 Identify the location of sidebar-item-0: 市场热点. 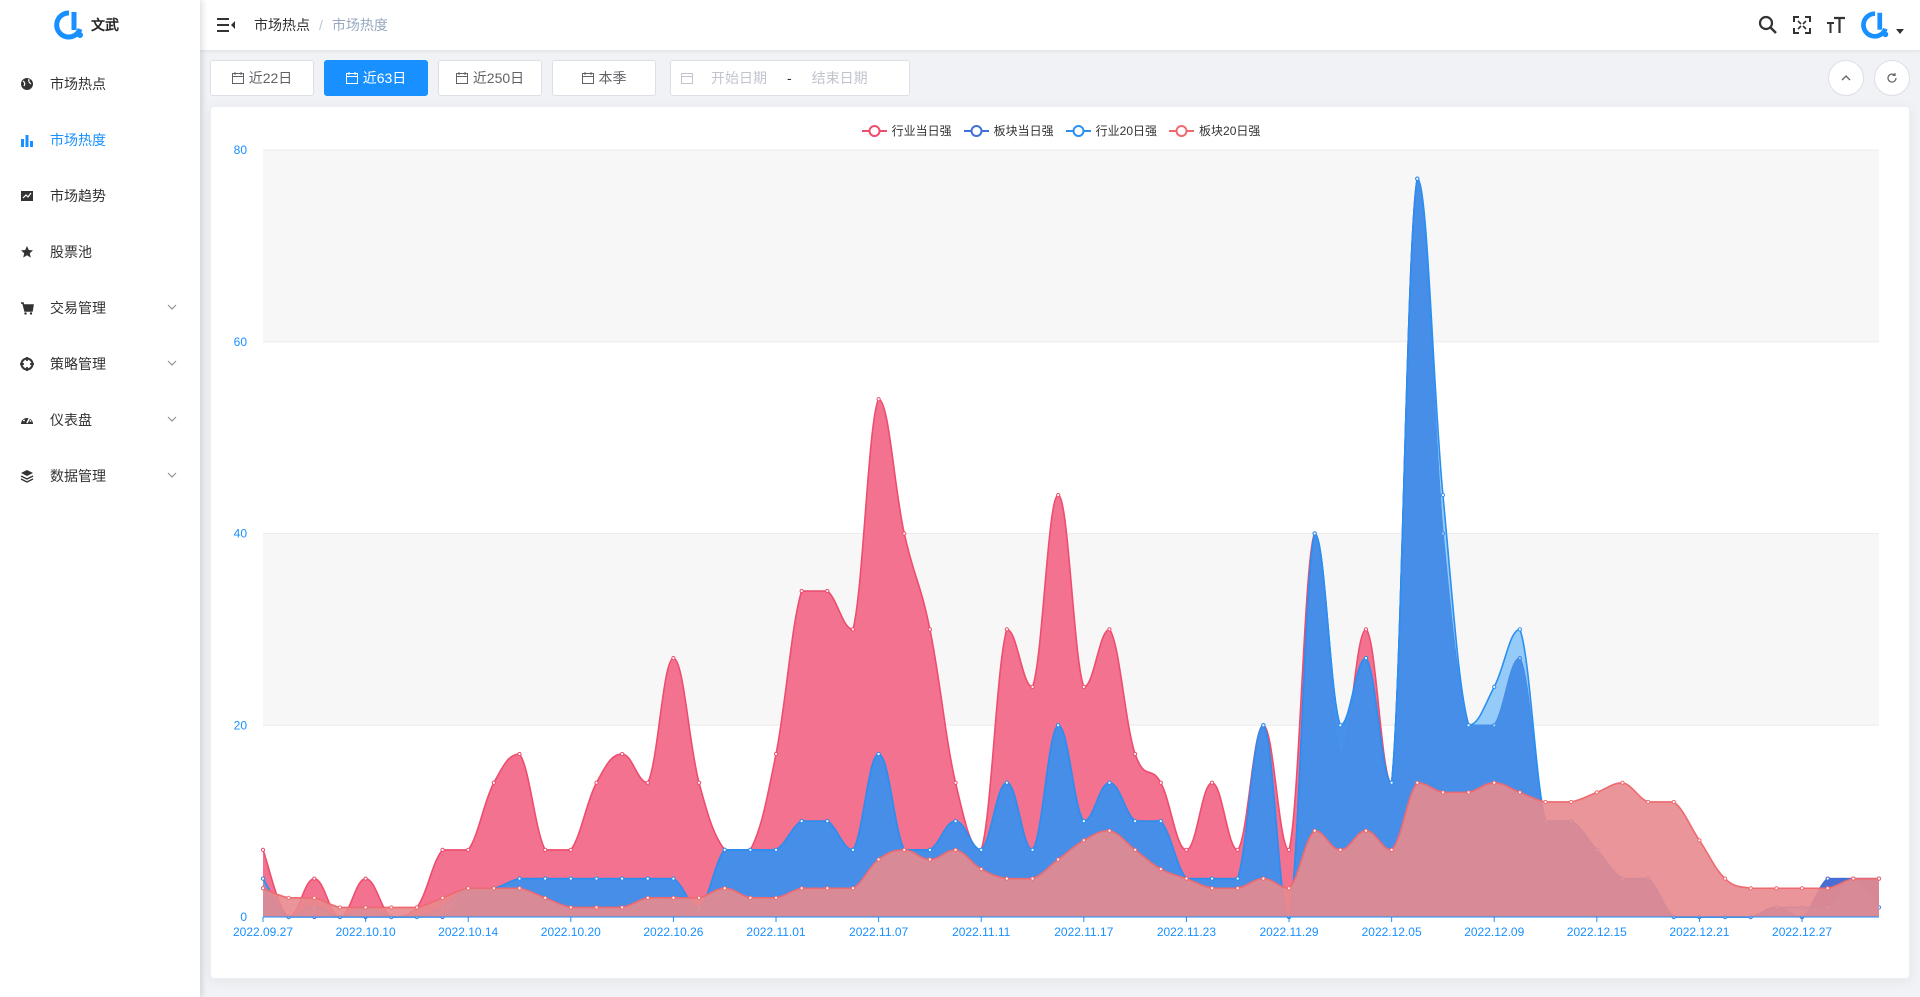
(100, 84).